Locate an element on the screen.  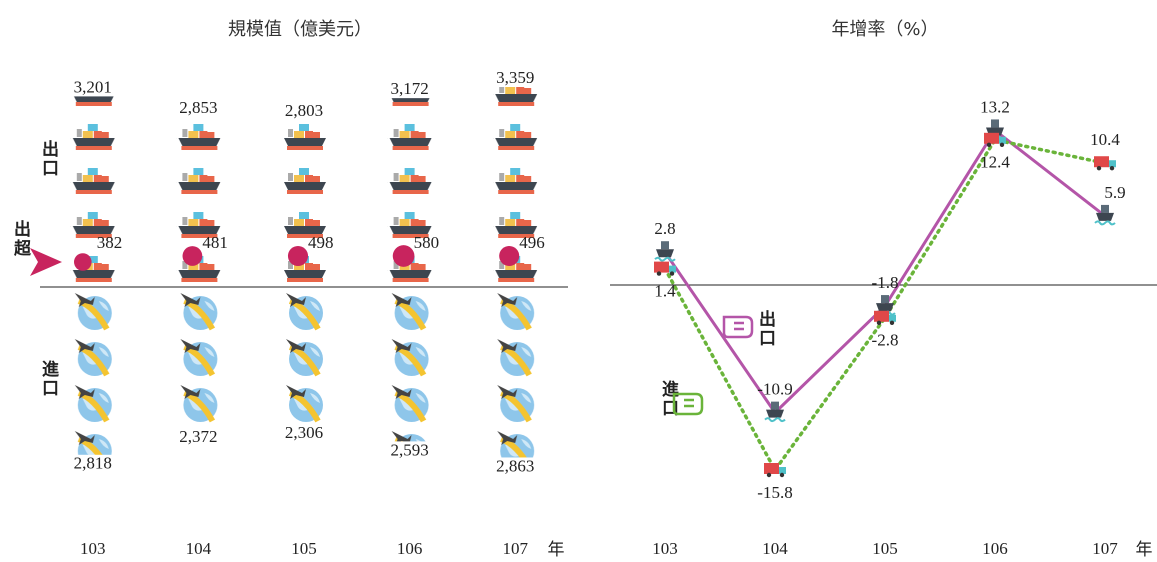
value-label: 2,863 is located at coordinates (515, 465).